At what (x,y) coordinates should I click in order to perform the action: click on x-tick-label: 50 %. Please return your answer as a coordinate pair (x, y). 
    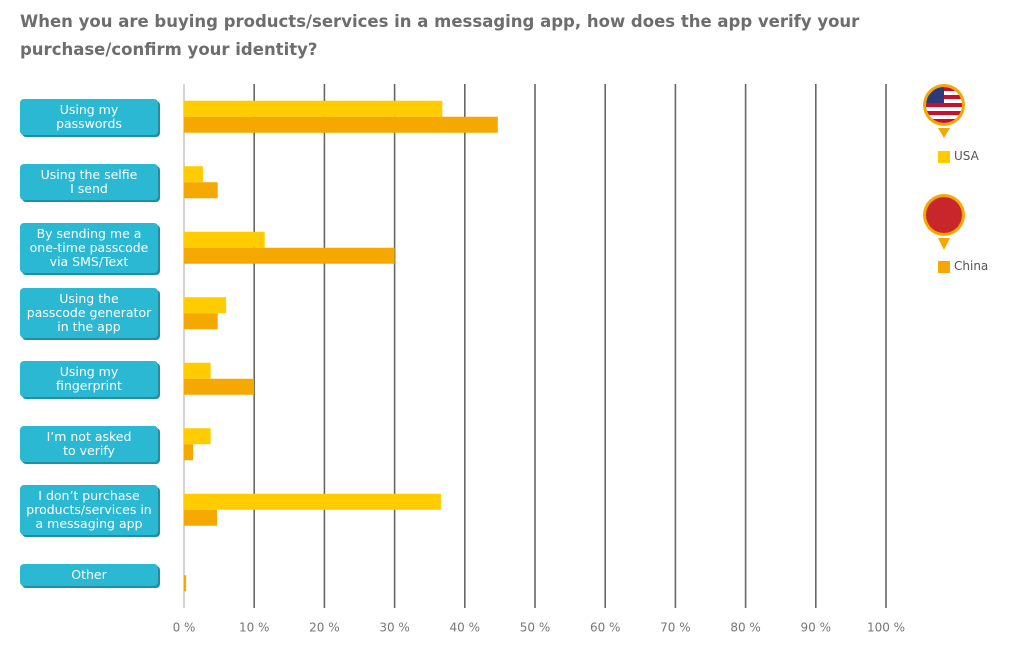
    Looking at the image, I should click on (535, 628).